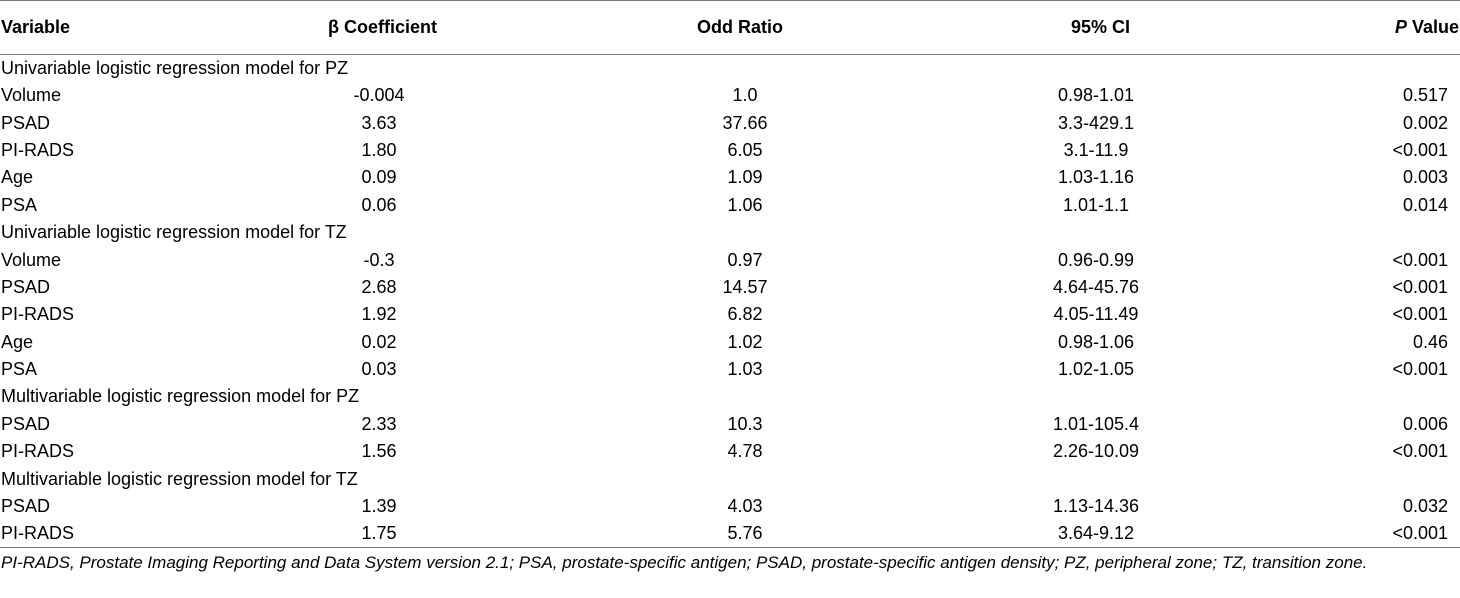  I want to click on table-row: PSAD 1.39 4.03 1.13-14.36 0.032, so click(730, 506).